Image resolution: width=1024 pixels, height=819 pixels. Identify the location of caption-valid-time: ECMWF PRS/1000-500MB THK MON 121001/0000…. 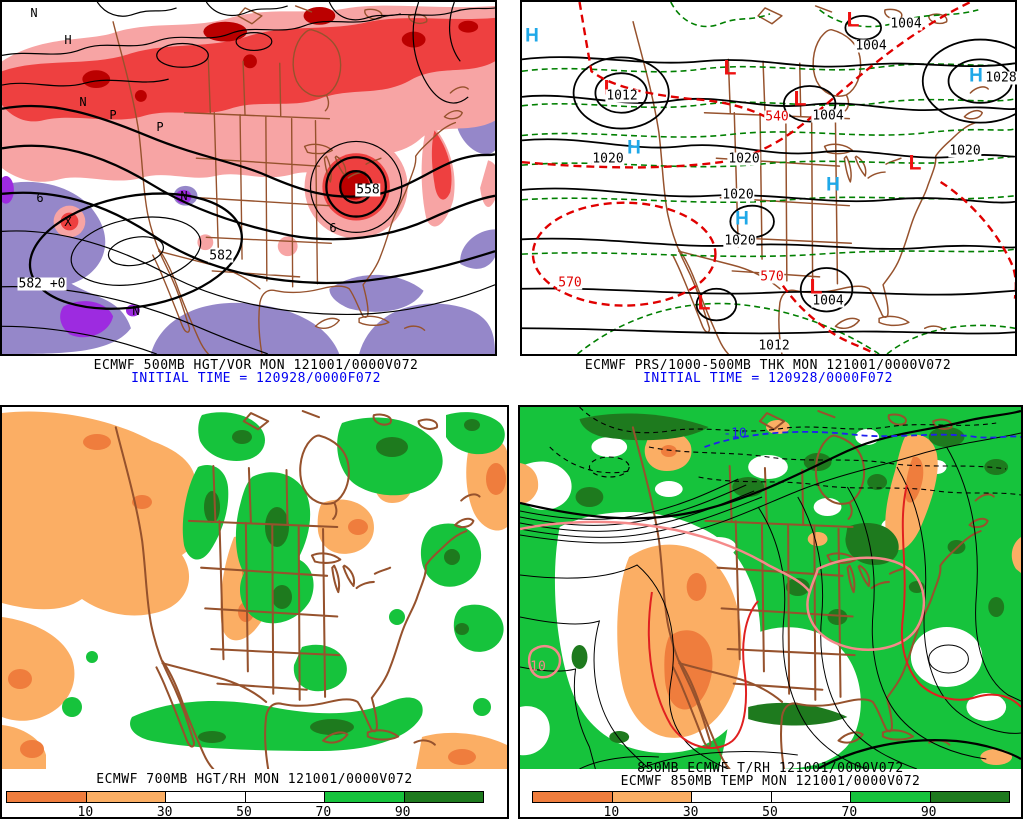
(768, 365).